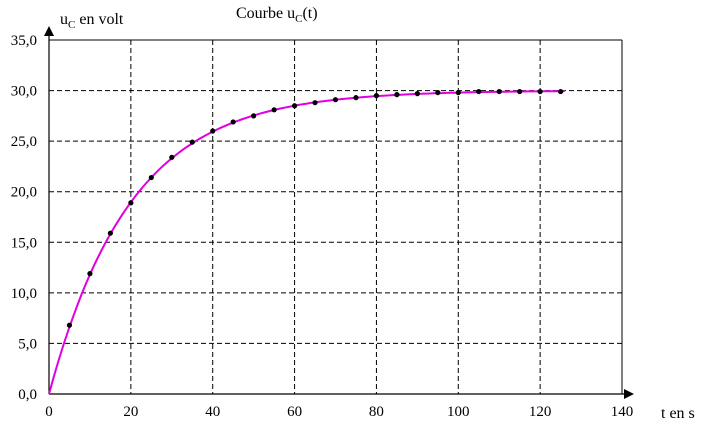  I want to click on chart-title: Courbe uC(t), so click(277, 15).